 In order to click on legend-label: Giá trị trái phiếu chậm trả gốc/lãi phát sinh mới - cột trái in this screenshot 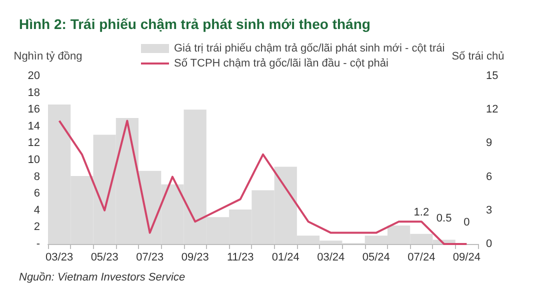, I will do `click(309, 48)`.